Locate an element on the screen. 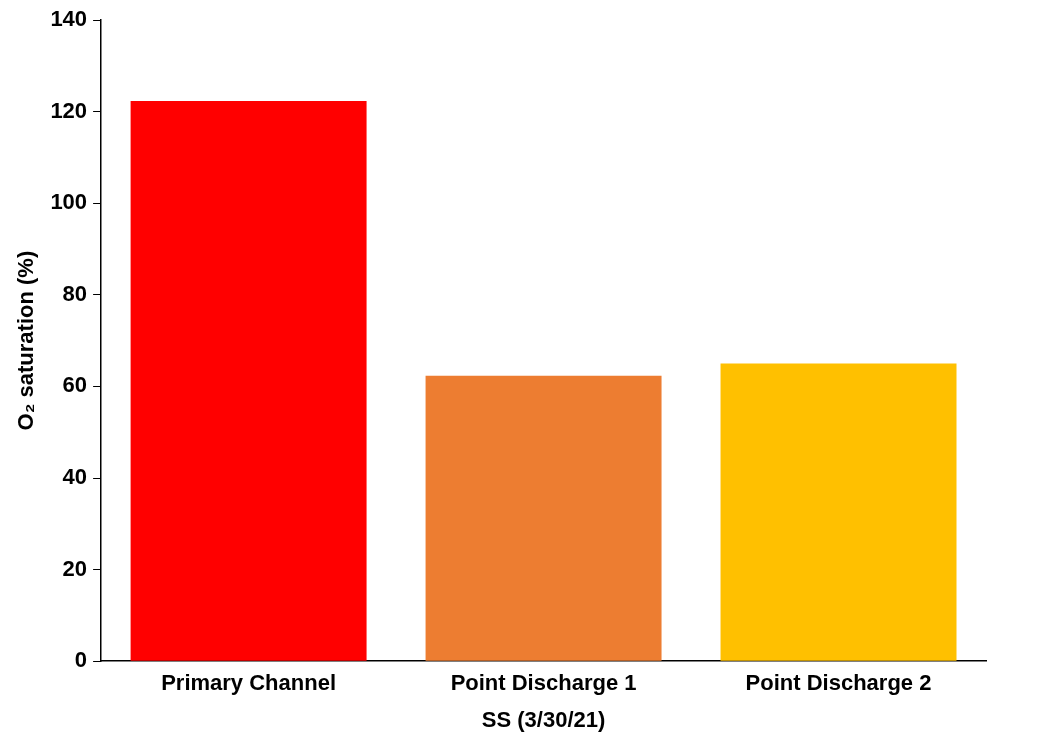 Image resolution: width=1046 pixels, height=748 pixels. y-tick-label: 100 is located at coordinates (69, 202).